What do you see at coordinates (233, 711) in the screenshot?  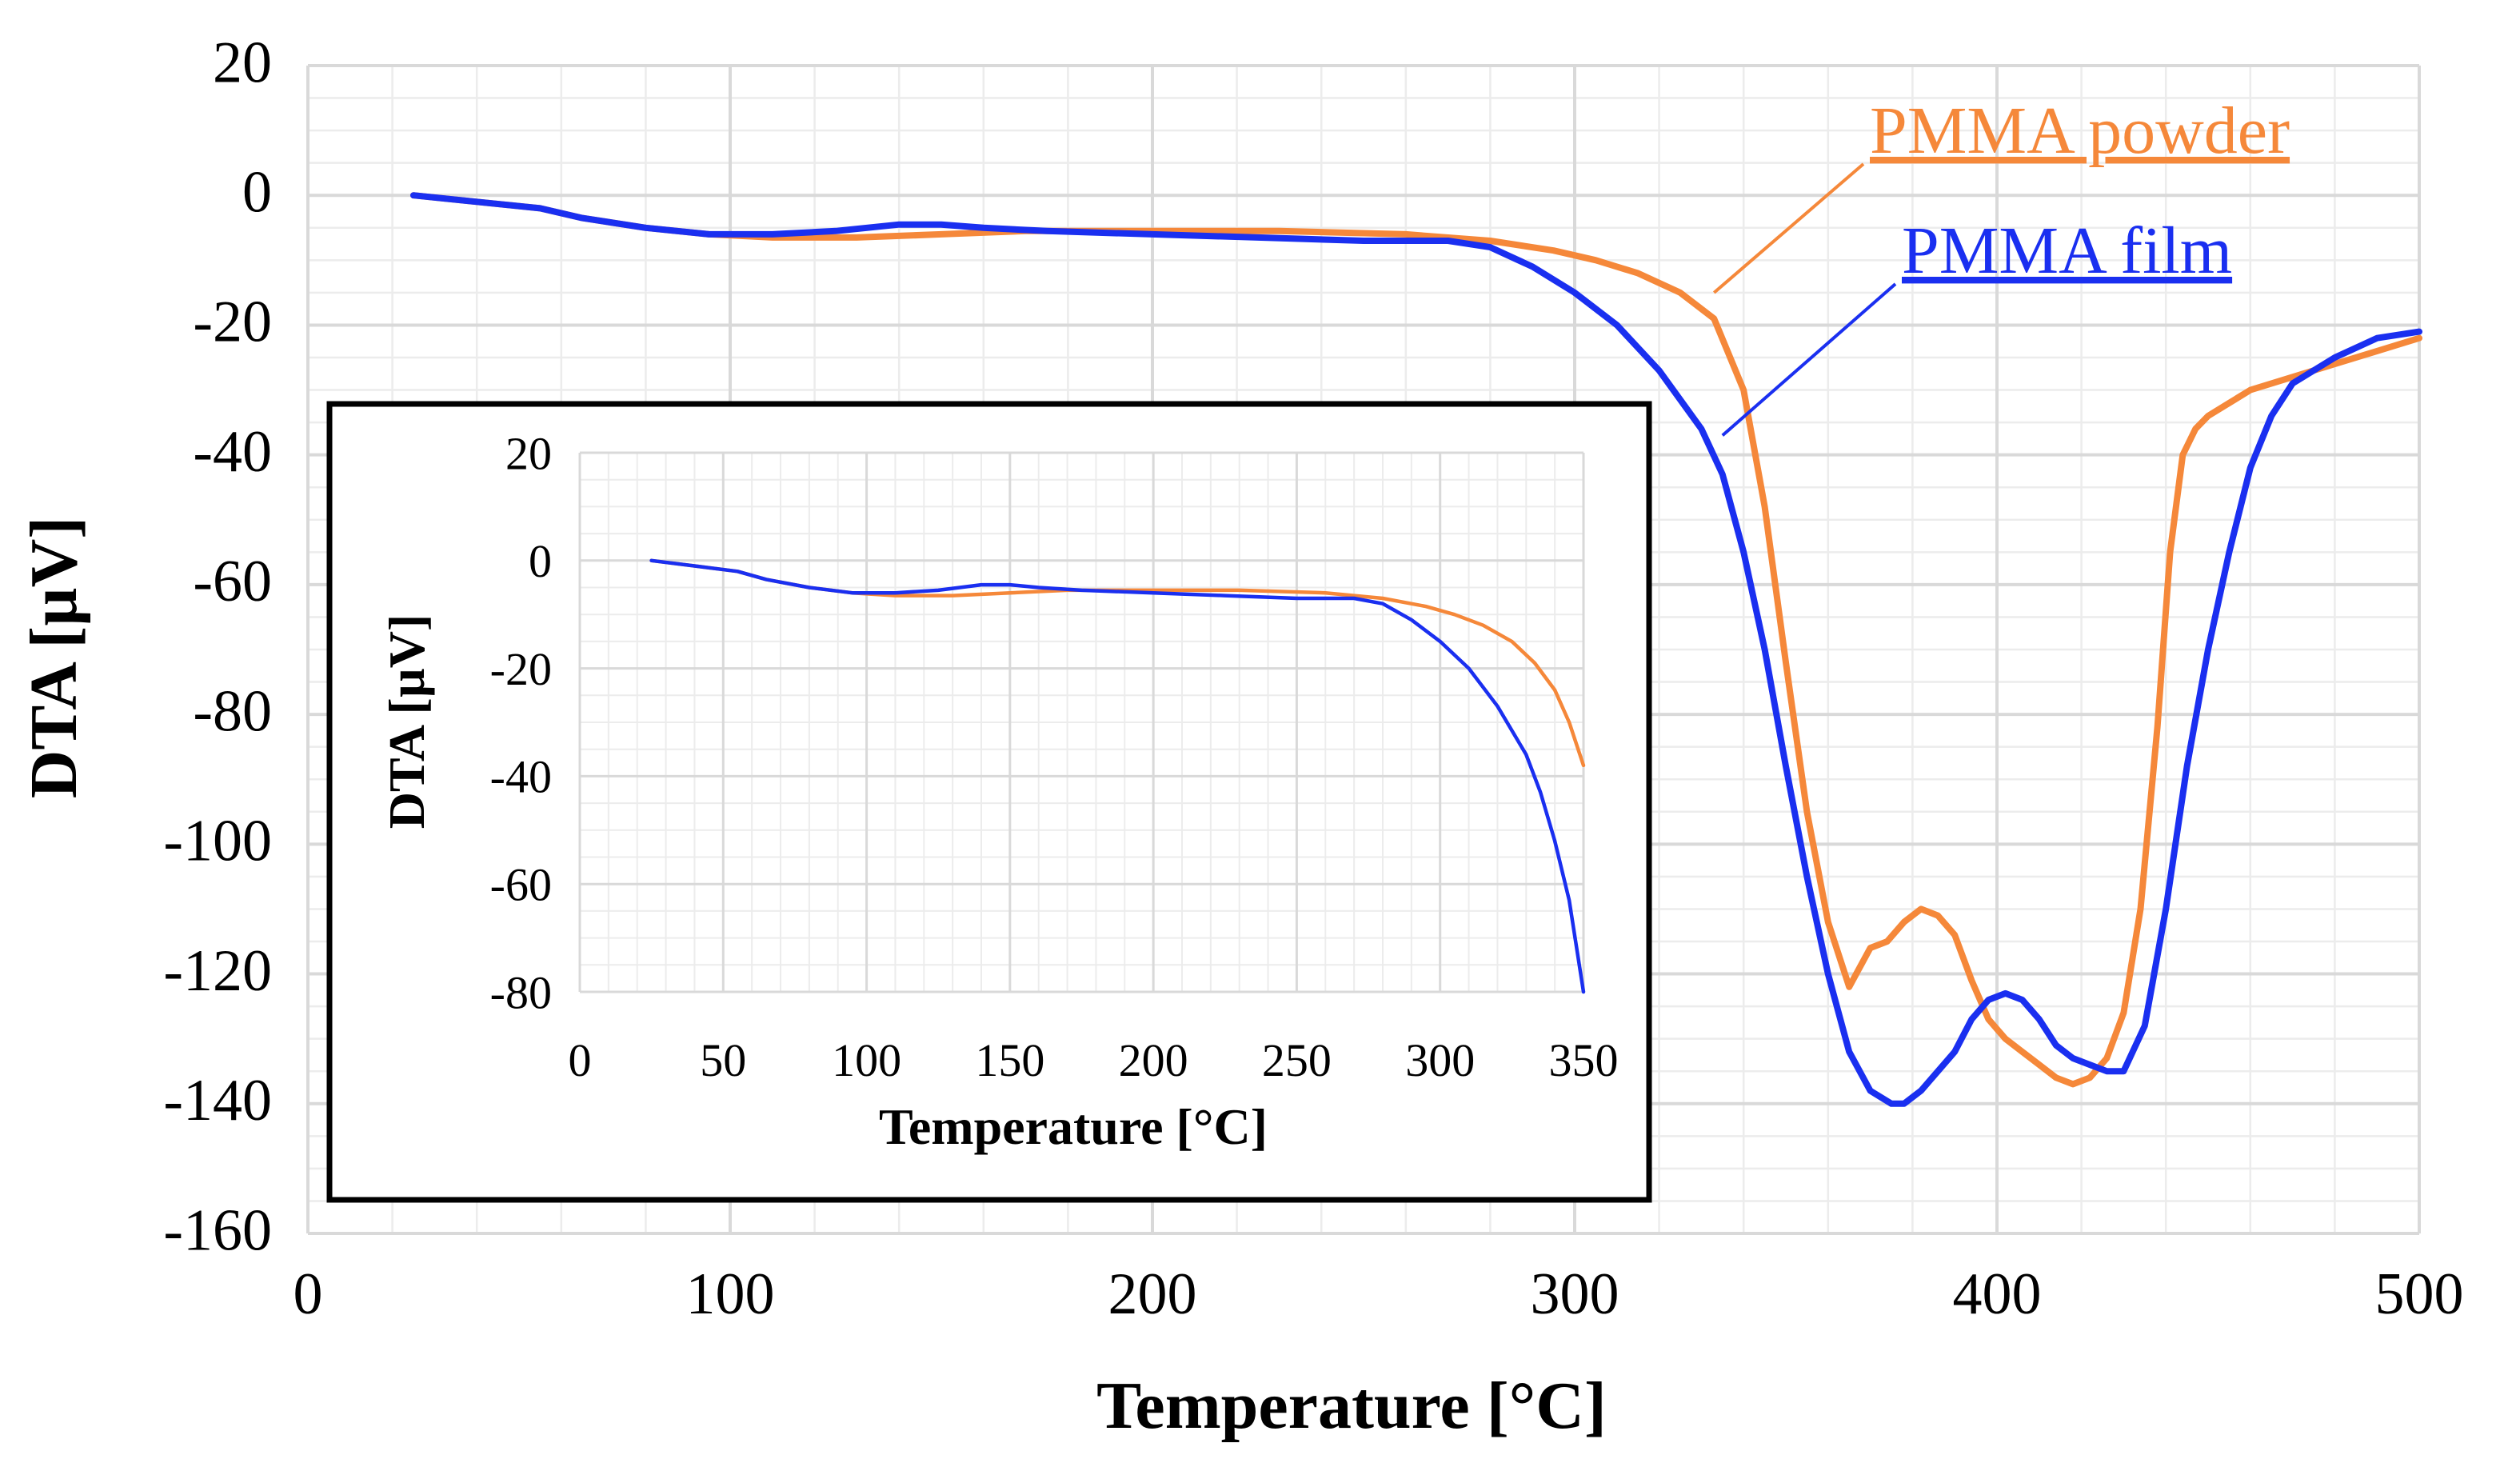 I see `main-y-tick-label: -80` at bounding box center [233, 711].